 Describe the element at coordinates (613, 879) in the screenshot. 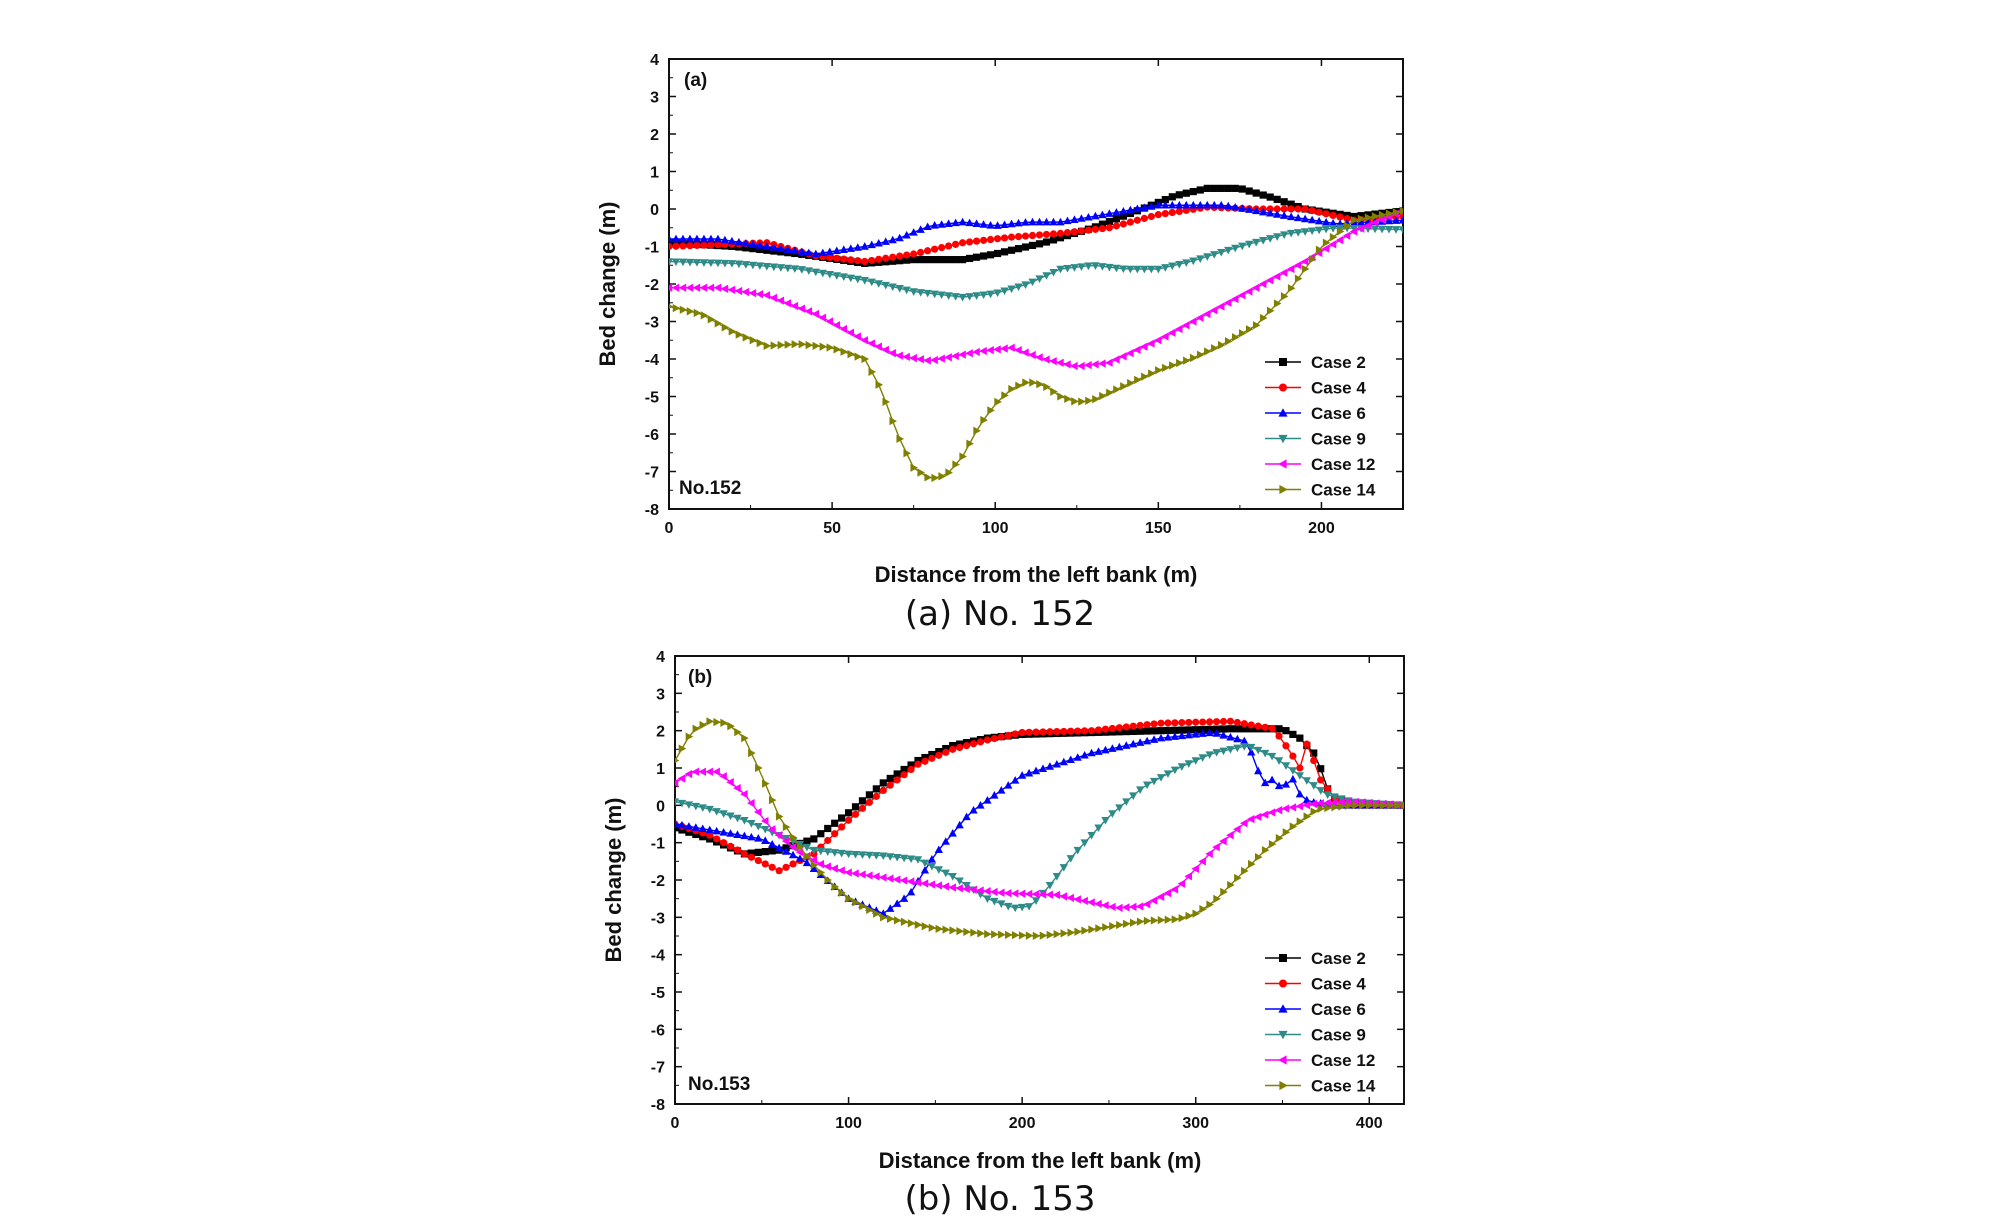

I see `y-axis-title-b: Bed change (m)` at that location.